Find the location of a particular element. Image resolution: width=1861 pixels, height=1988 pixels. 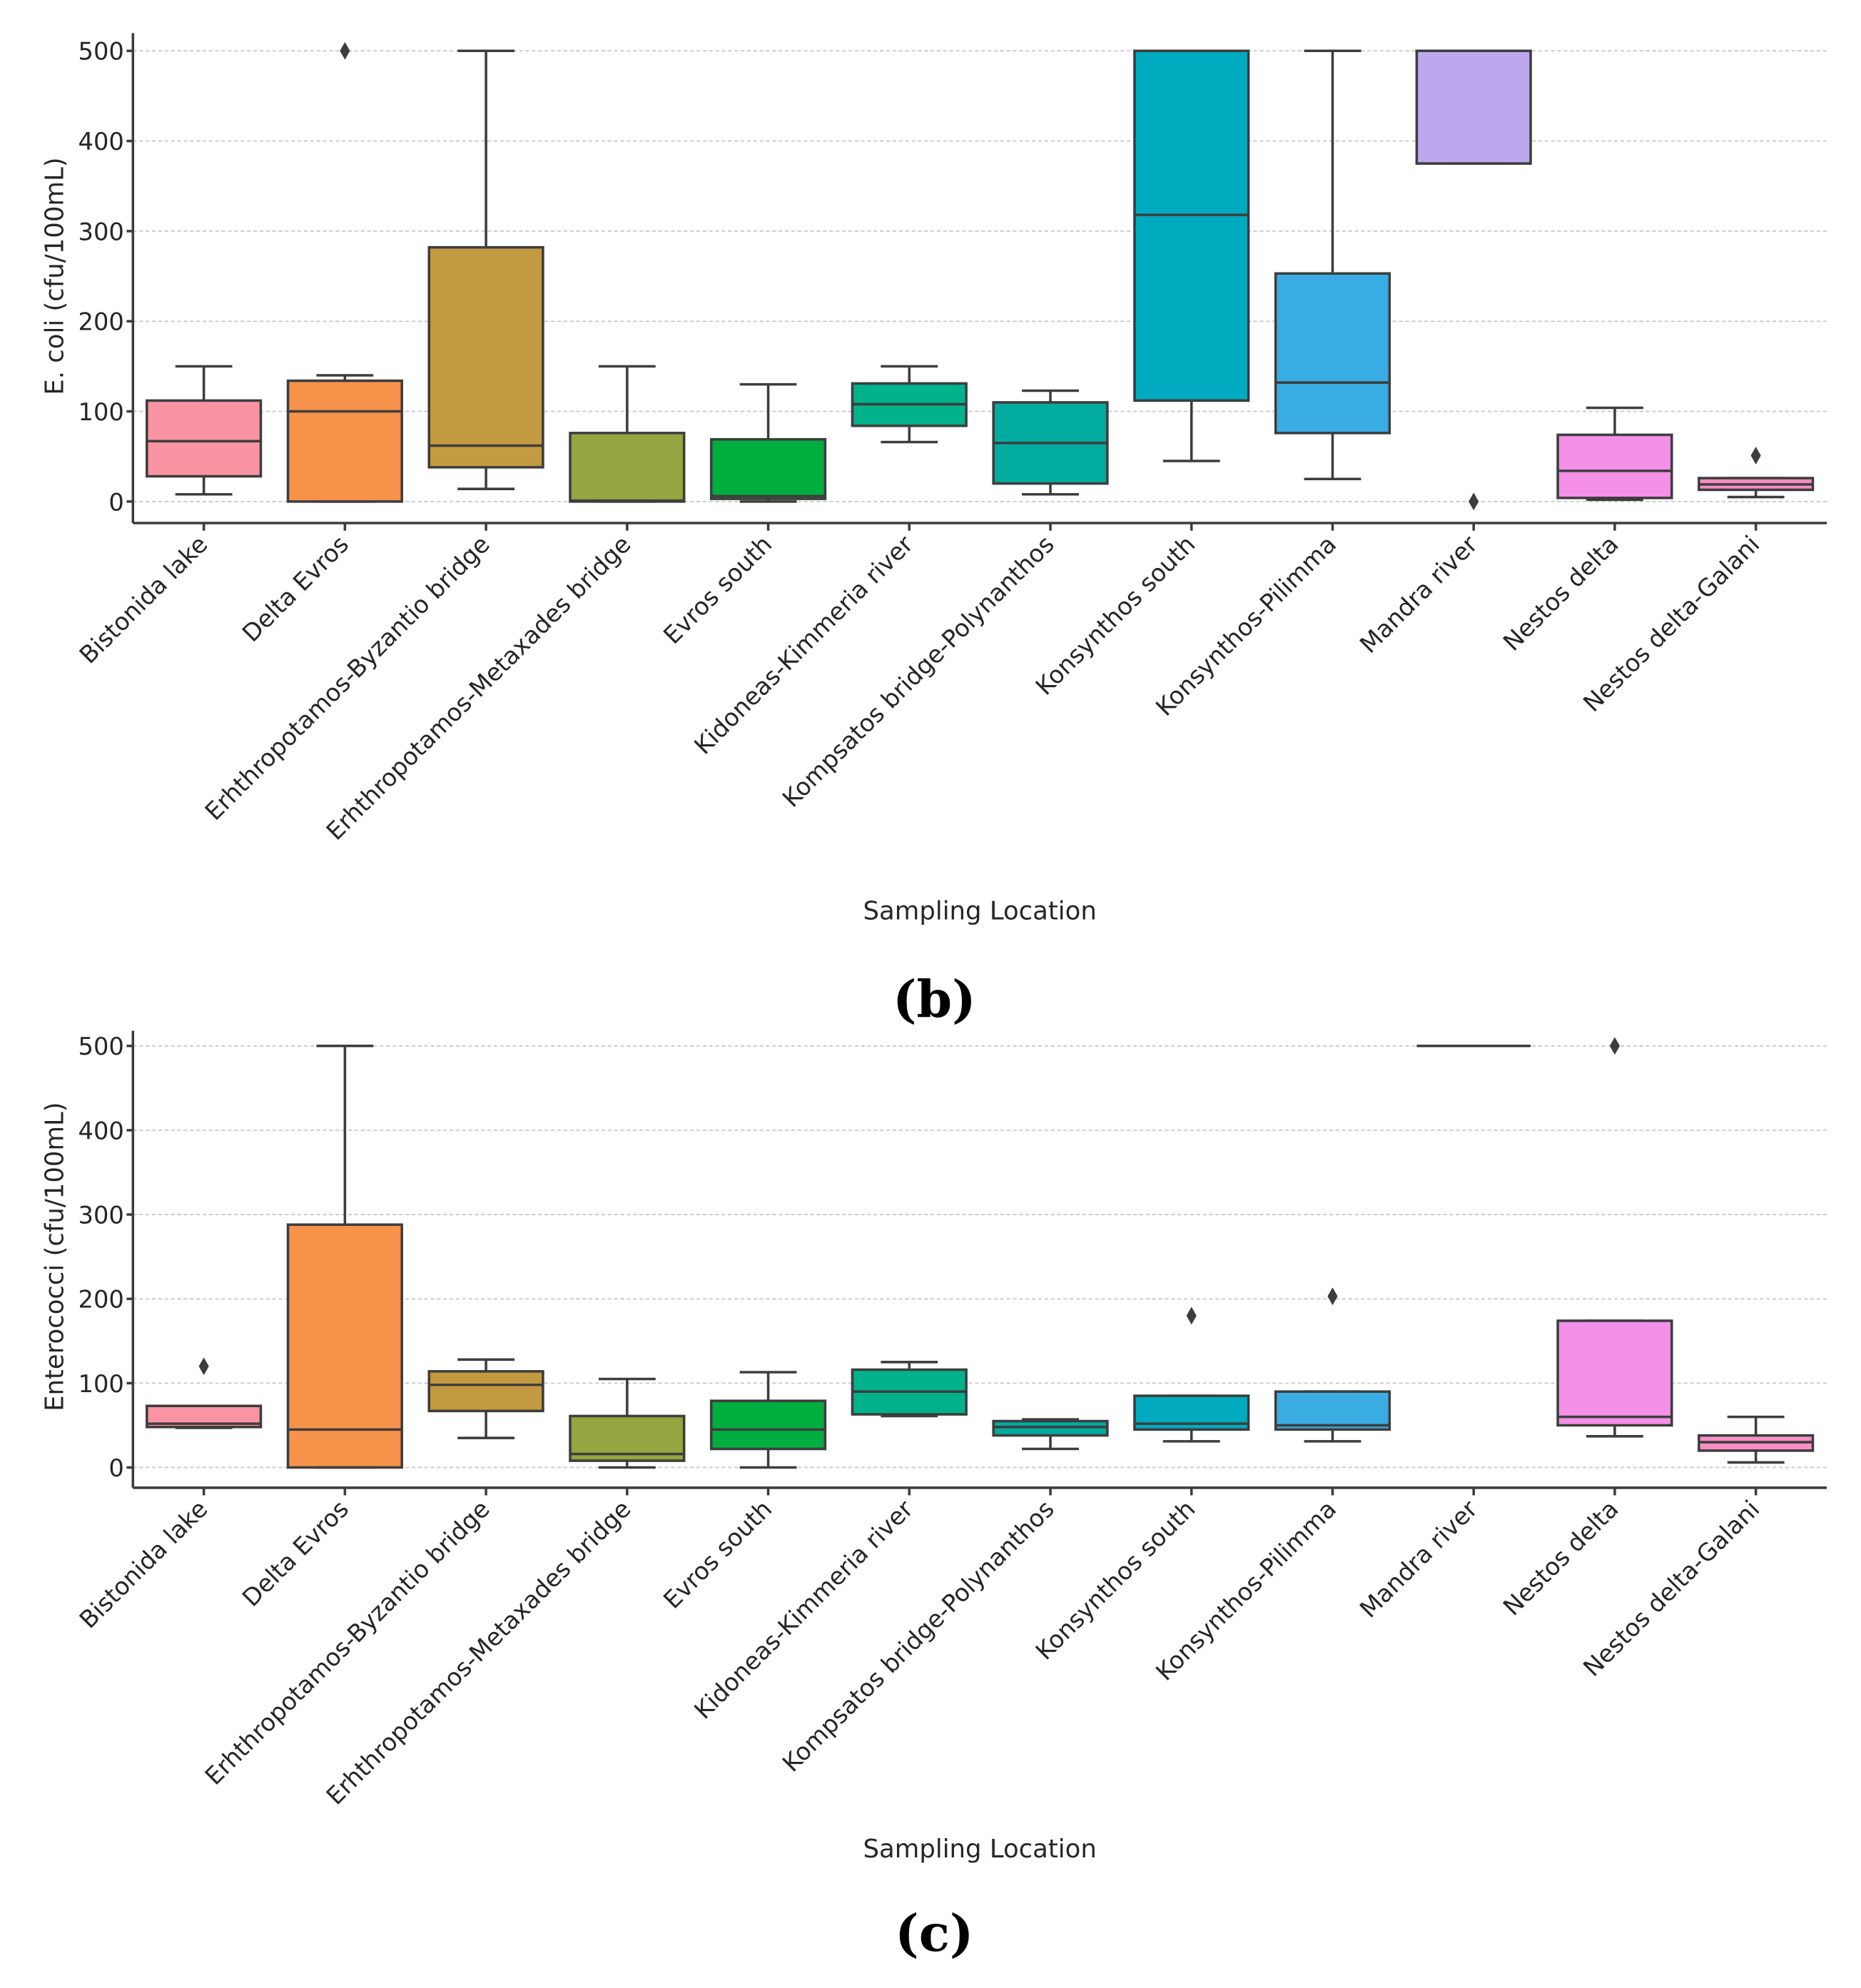

y-axis-label: E. coli (cfu/100mL) is located at coordinates (55, 276).